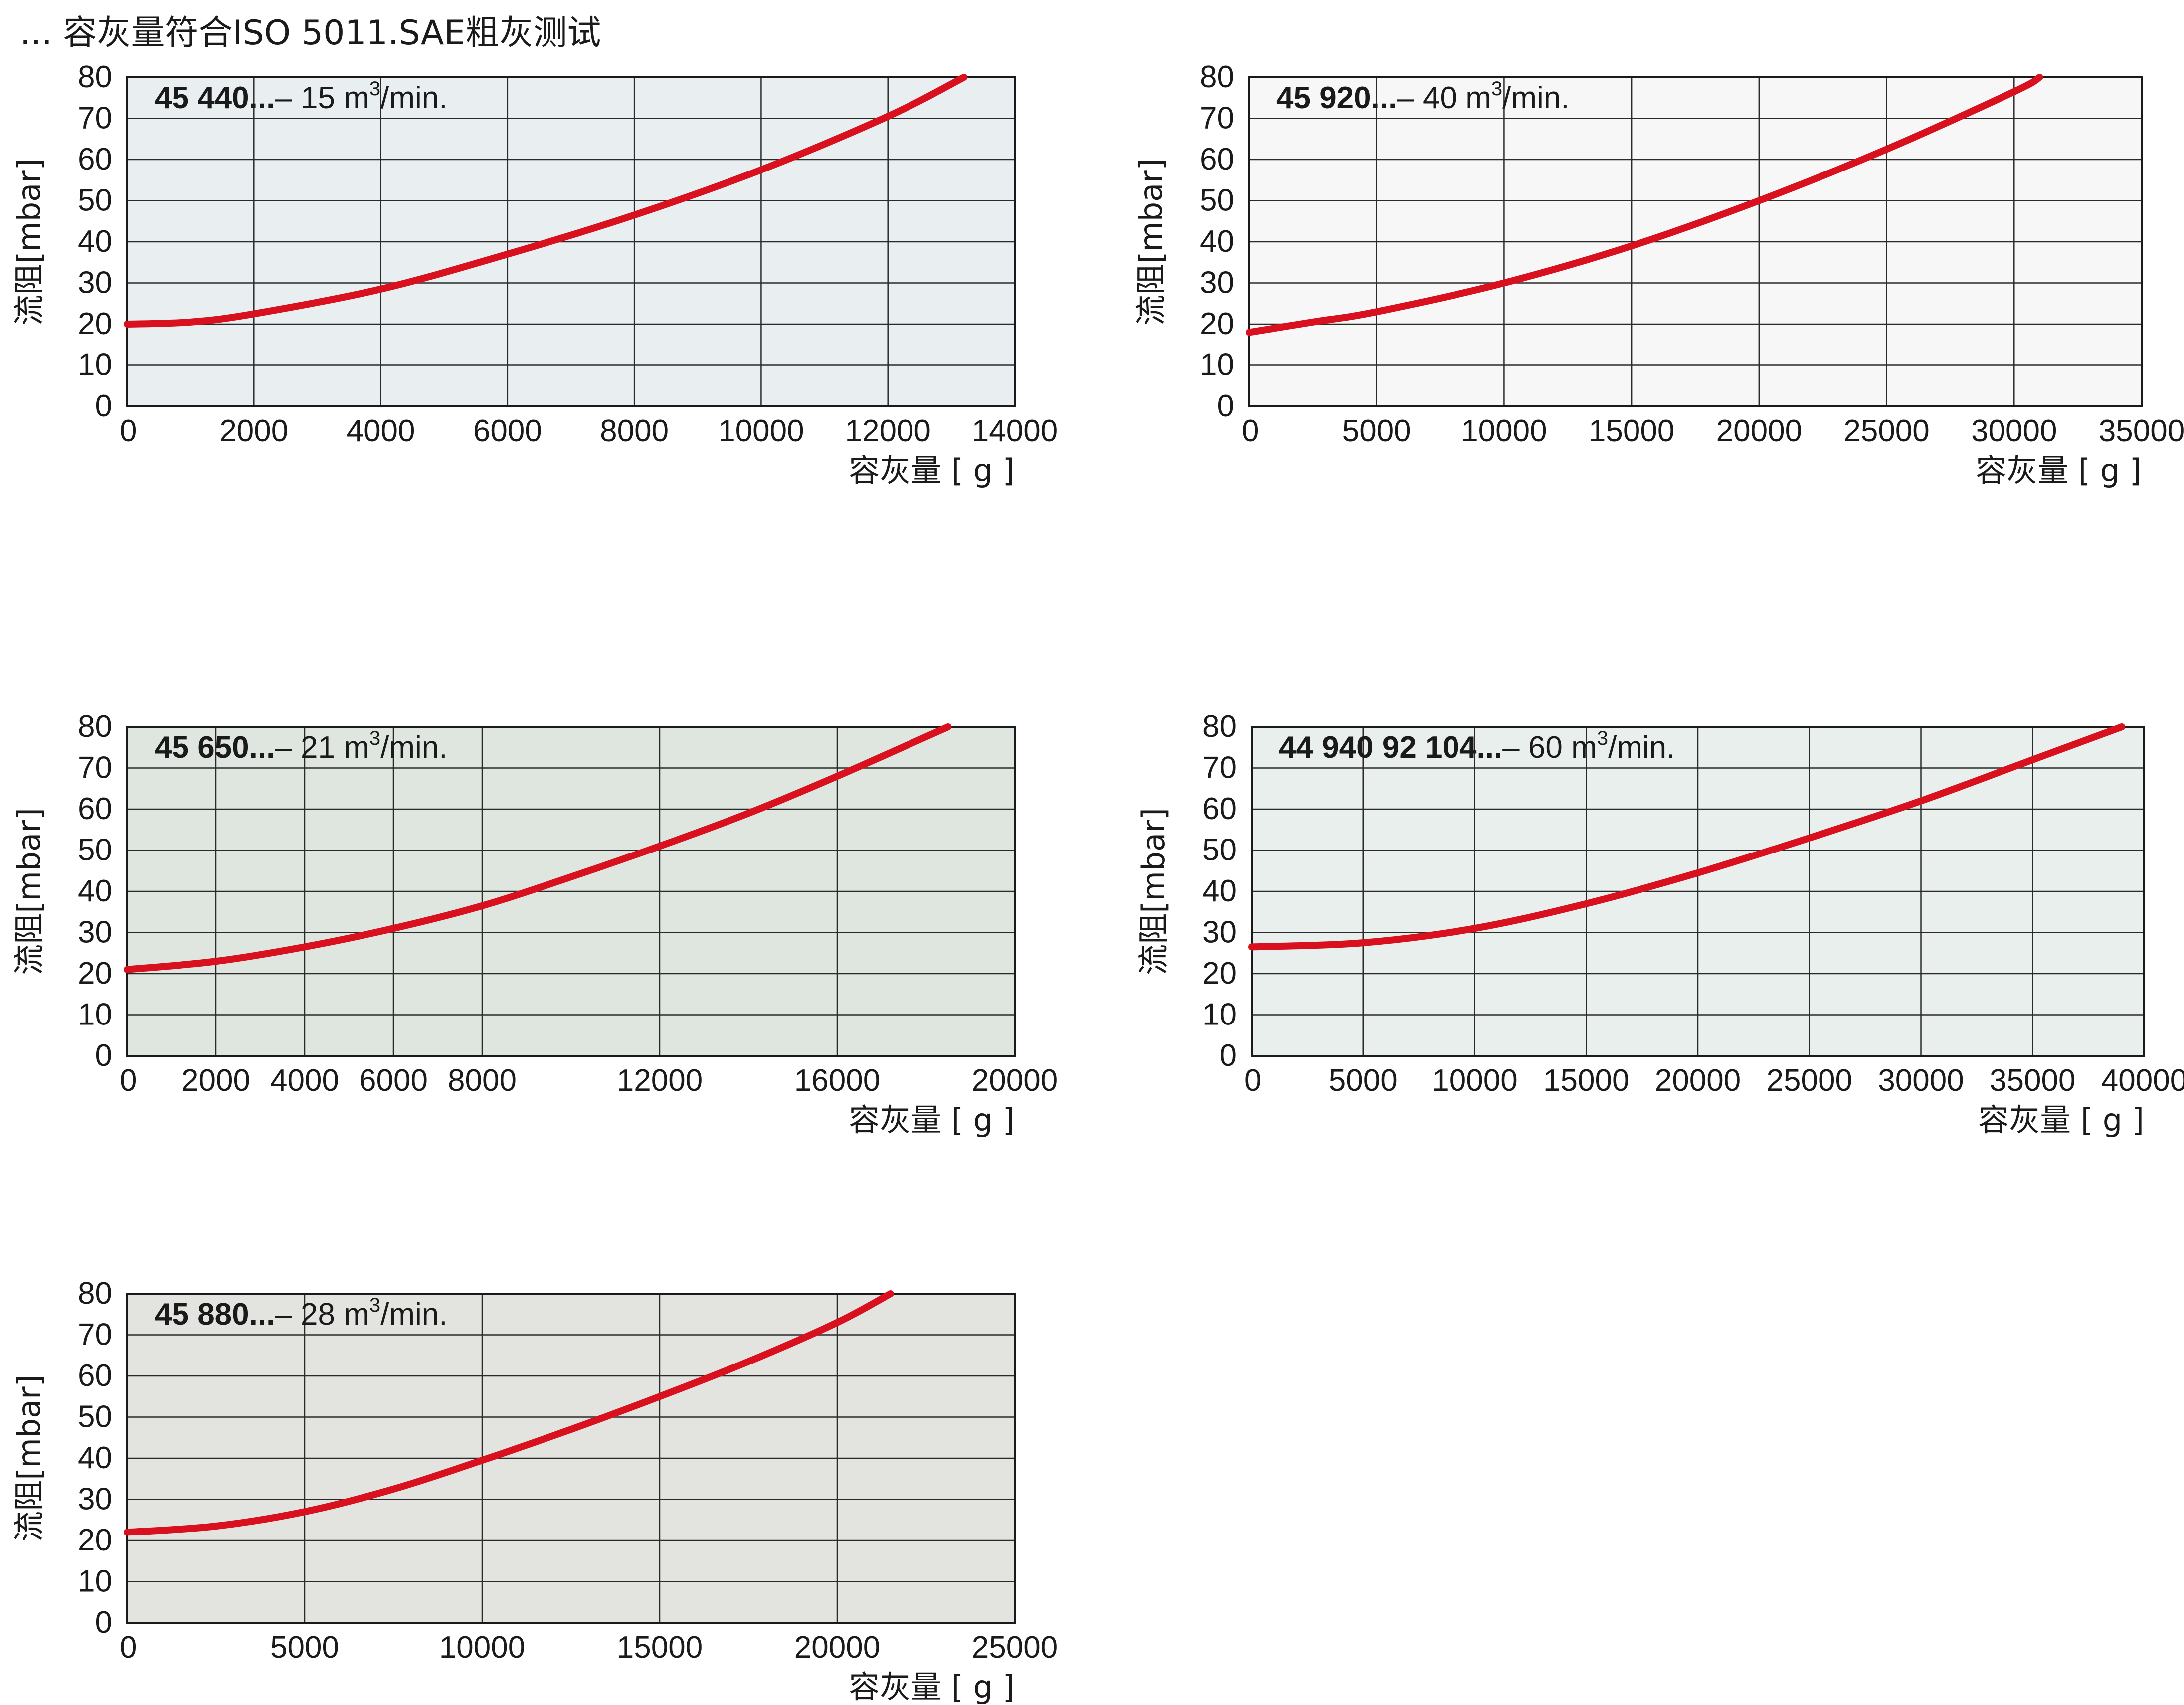  Describe the element at coordinates (1602, 738) in the screenshot. I see `chart-3-flow-unit-sup: 3` at that location.